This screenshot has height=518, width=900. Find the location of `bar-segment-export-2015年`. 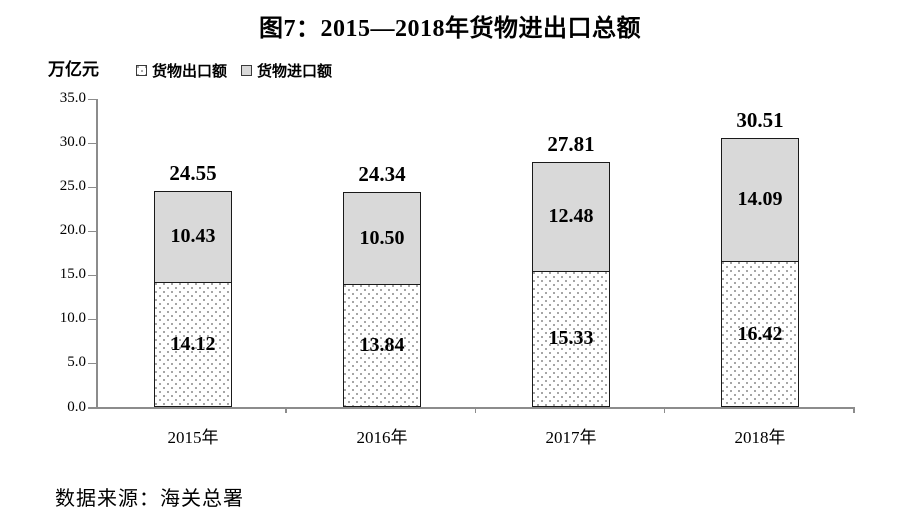

bar-segment-export-2015年 is located at coordinates (193, 344).